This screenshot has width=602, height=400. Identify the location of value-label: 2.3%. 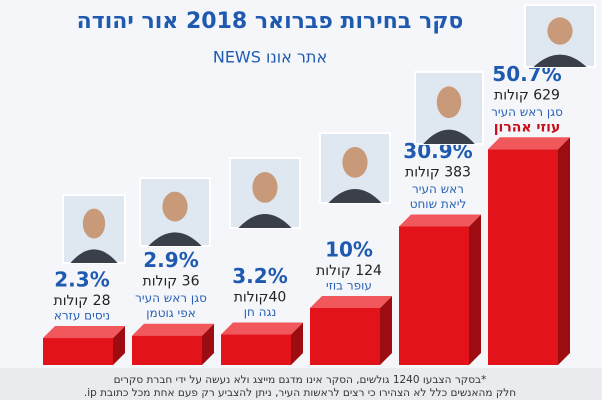
(81, 280).